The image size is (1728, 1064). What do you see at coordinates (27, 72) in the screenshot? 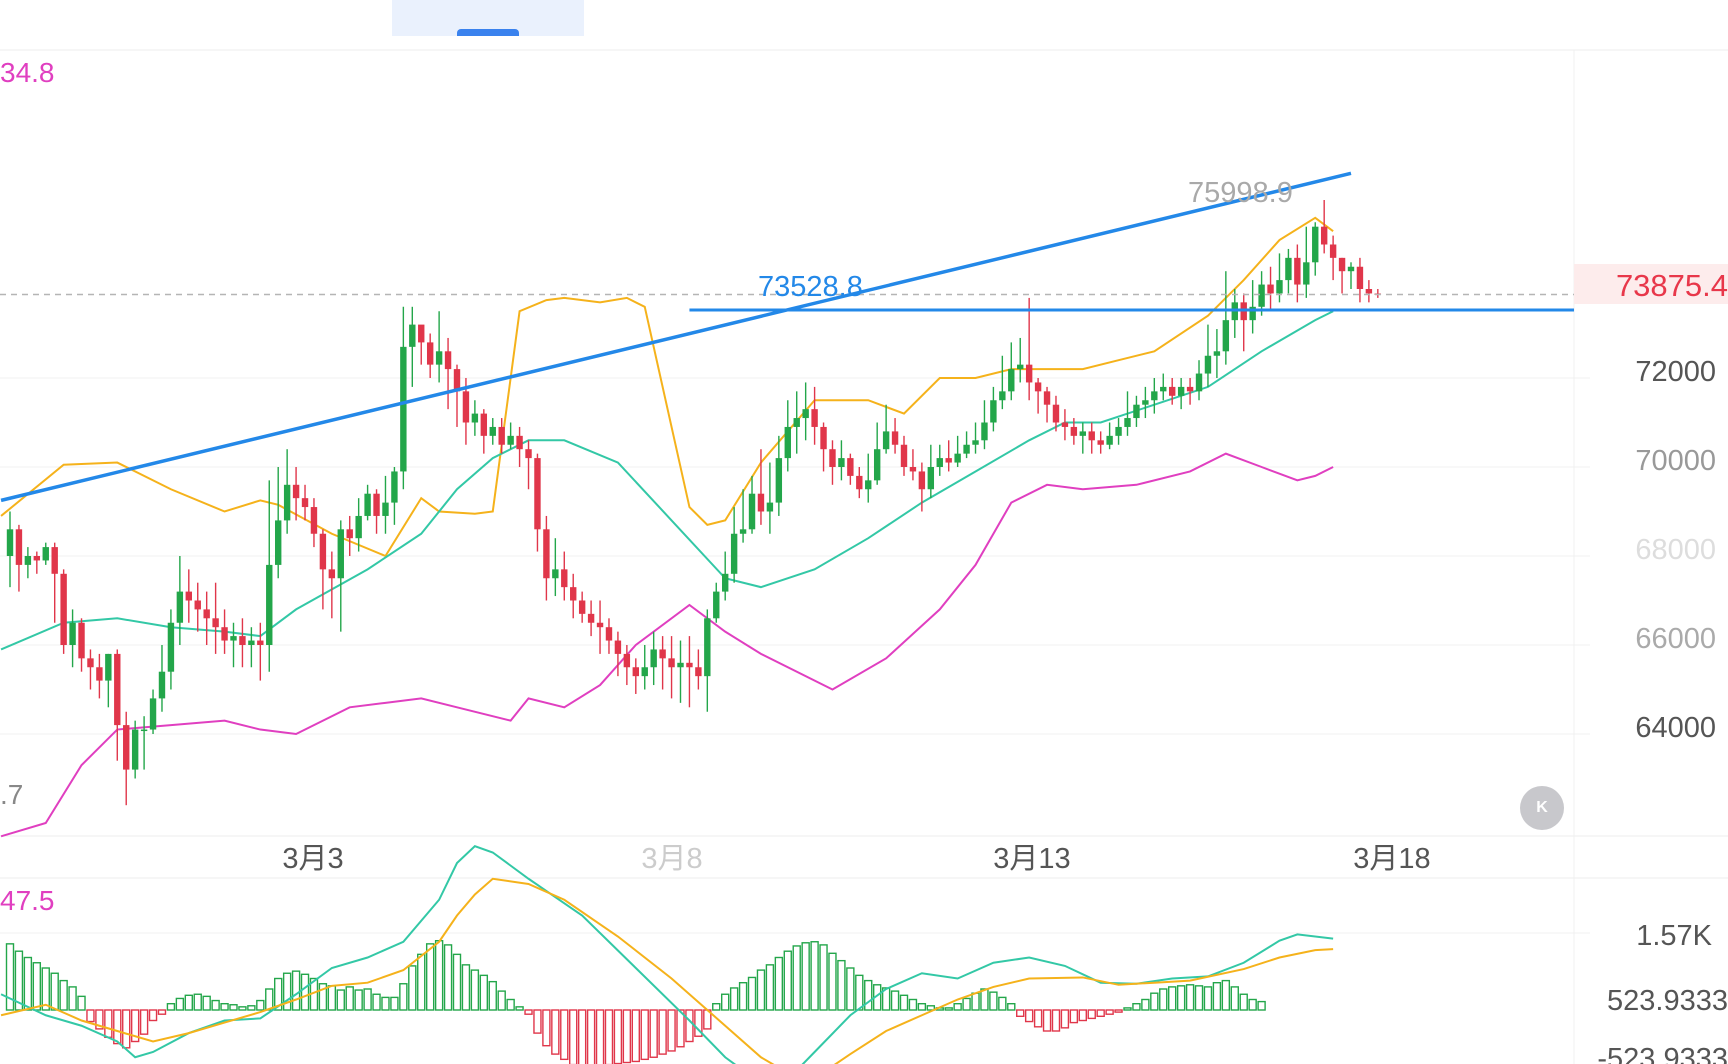
I see `upper-left-label: 34.8` at bounding box center [27, 72].